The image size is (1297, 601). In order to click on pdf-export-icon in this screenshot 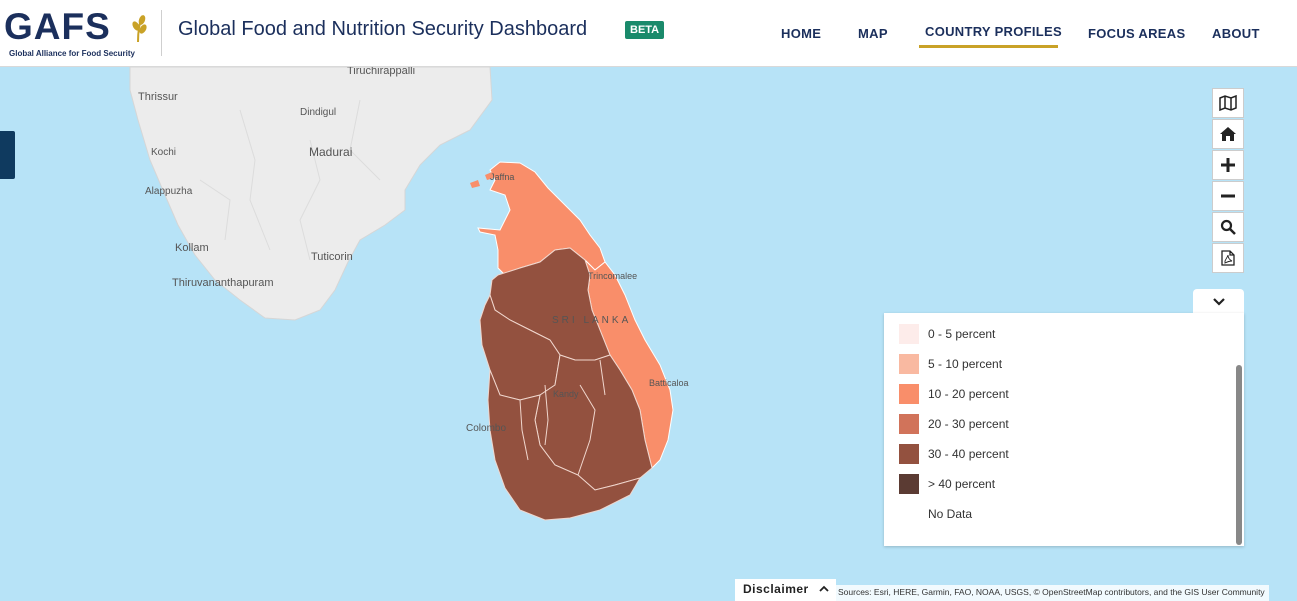, I will do `click(1228, 258)`.